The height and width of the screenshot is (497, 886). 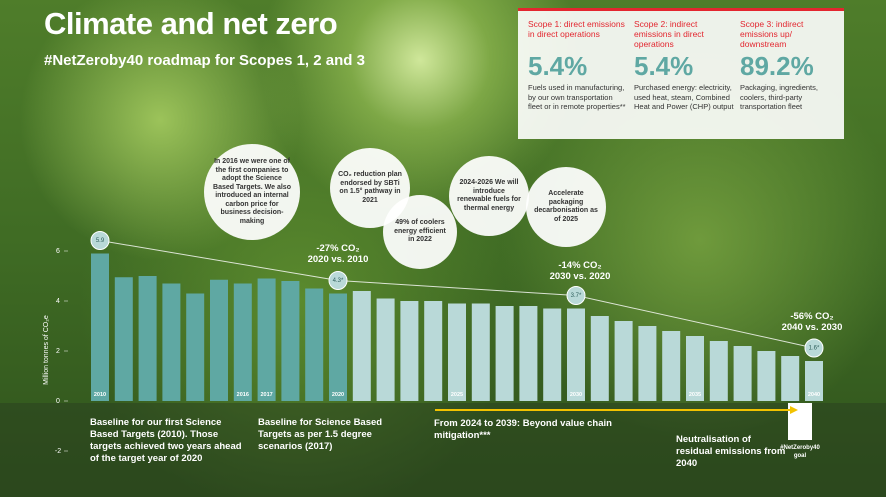 I want to click on y-tick-label: 0, so click(x=58, y=401).